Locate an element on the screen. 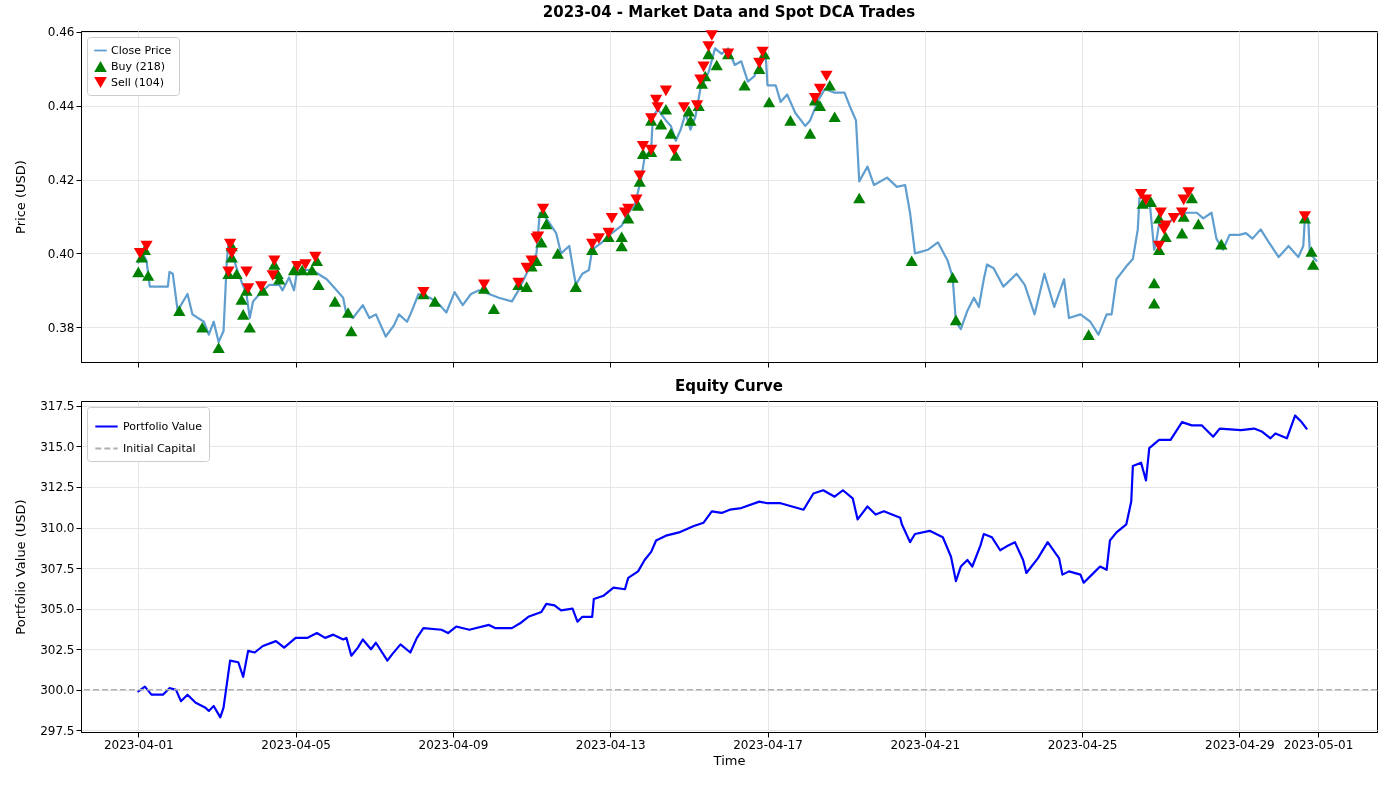  x-tick-label: 2023-04-13 is located at coordinates (610, 744).